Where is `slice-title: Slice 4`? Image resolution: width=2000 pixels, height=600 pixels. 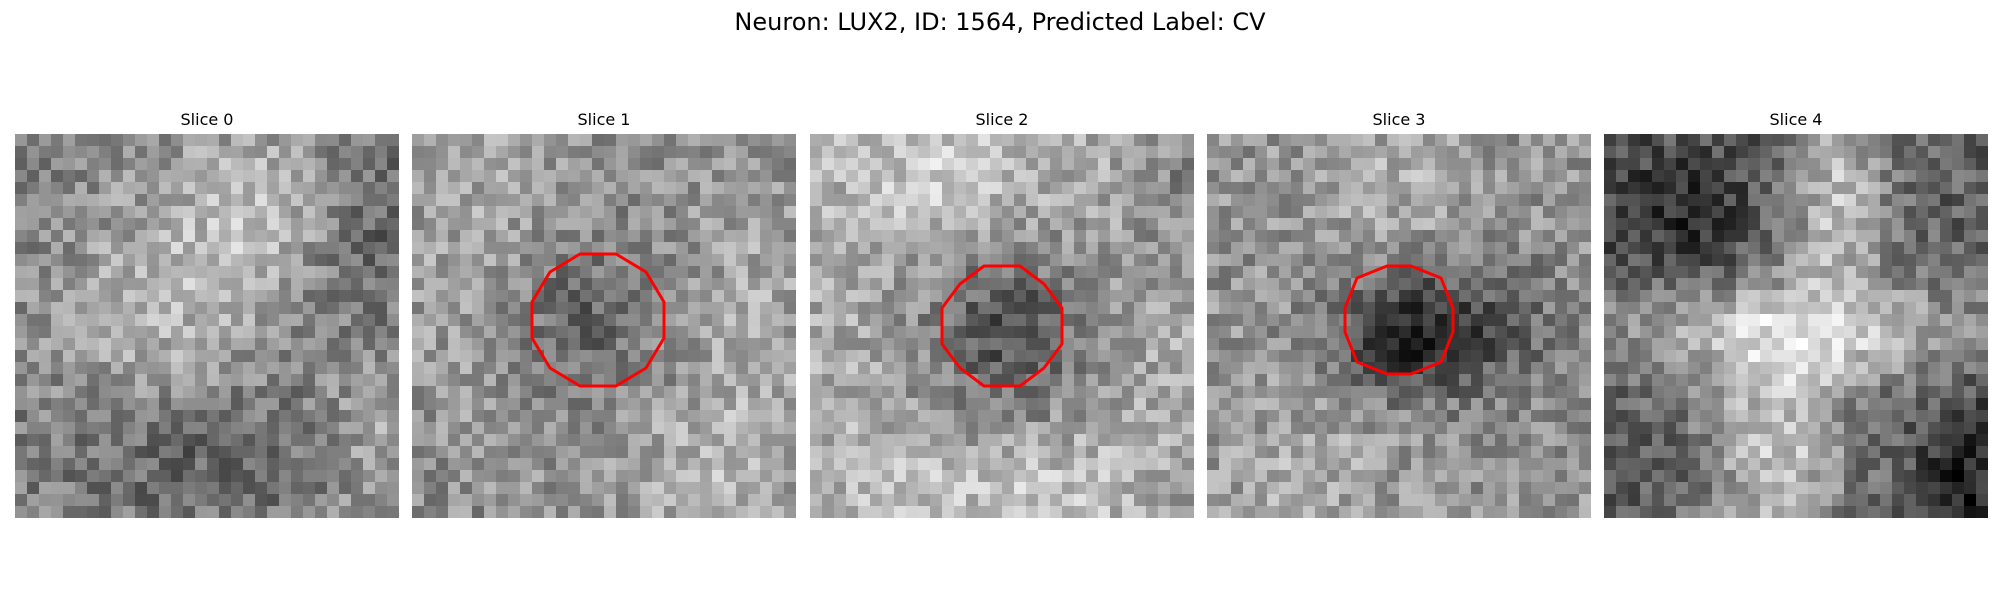 slice-title: Slice 4 is located at coordinates (1796, 119).